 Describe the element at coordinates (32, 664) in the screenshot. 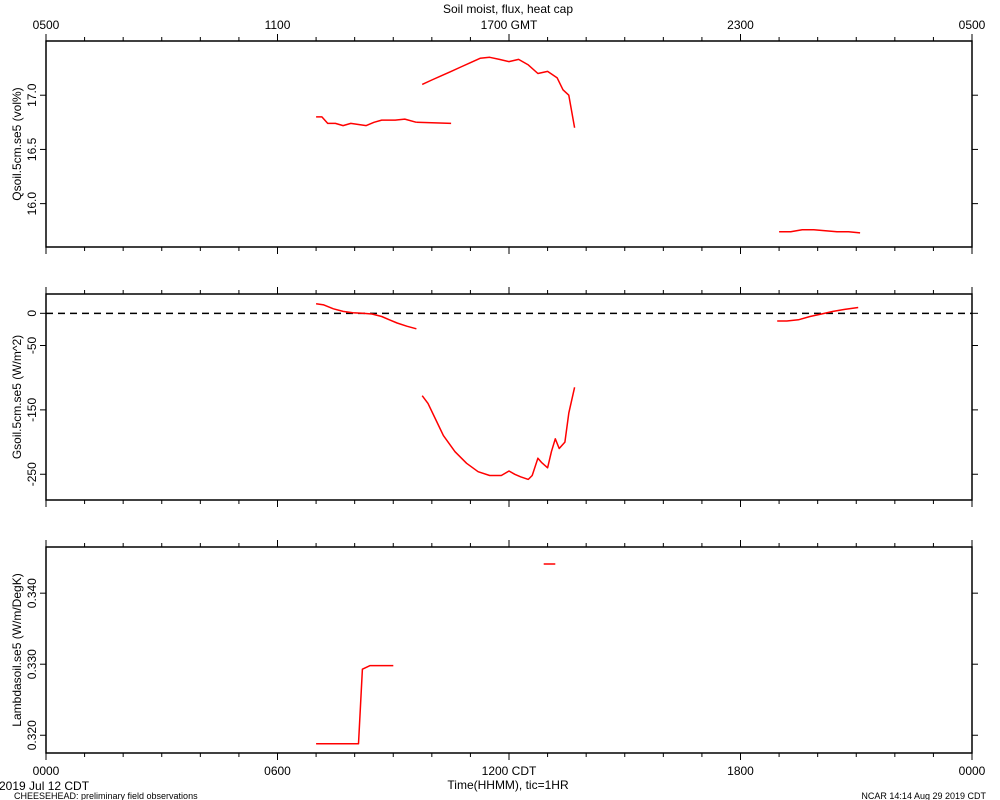

I see `y-tick-label: 0.330` at that location.